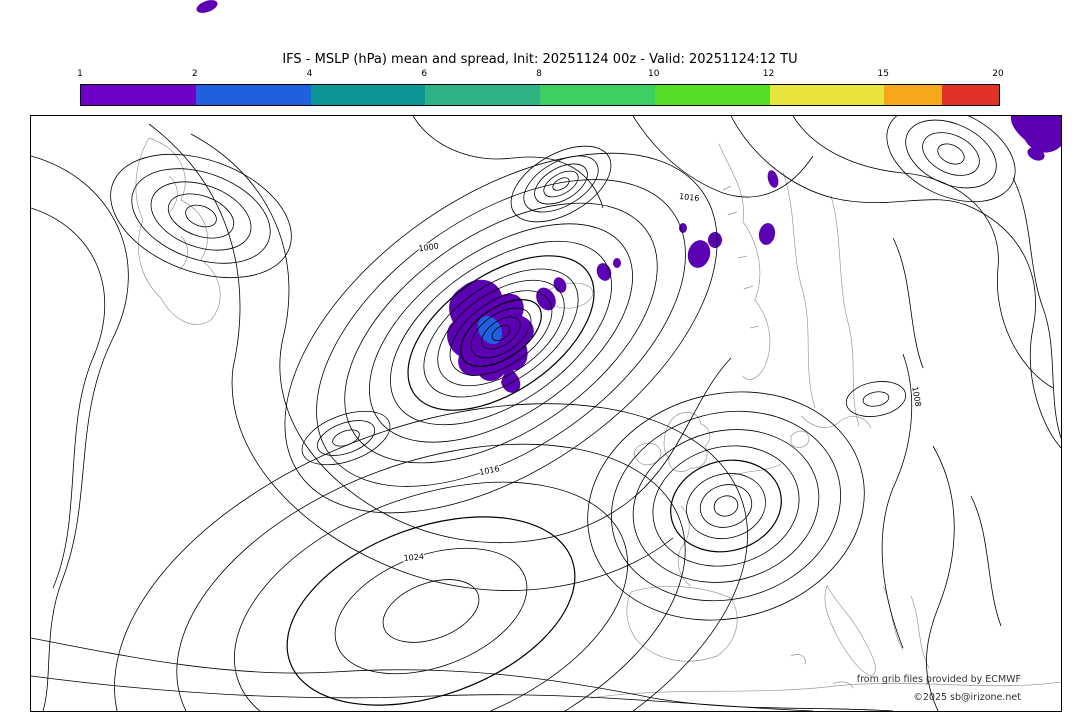  What do you see at coordinates (648, 454) in the screenshot?
I see `coast-ireland` at bounding box center [648, 454].